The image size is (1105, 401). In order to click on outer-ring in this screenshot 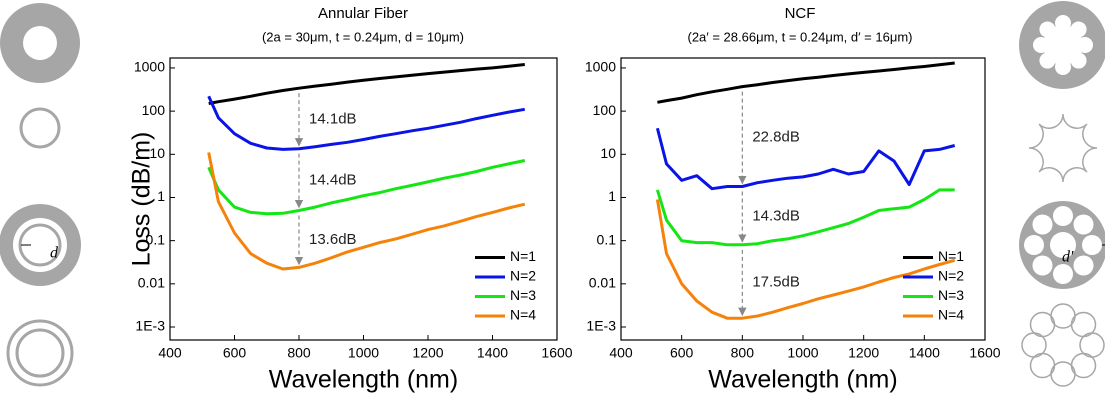, I will do `click(40, 353)`.